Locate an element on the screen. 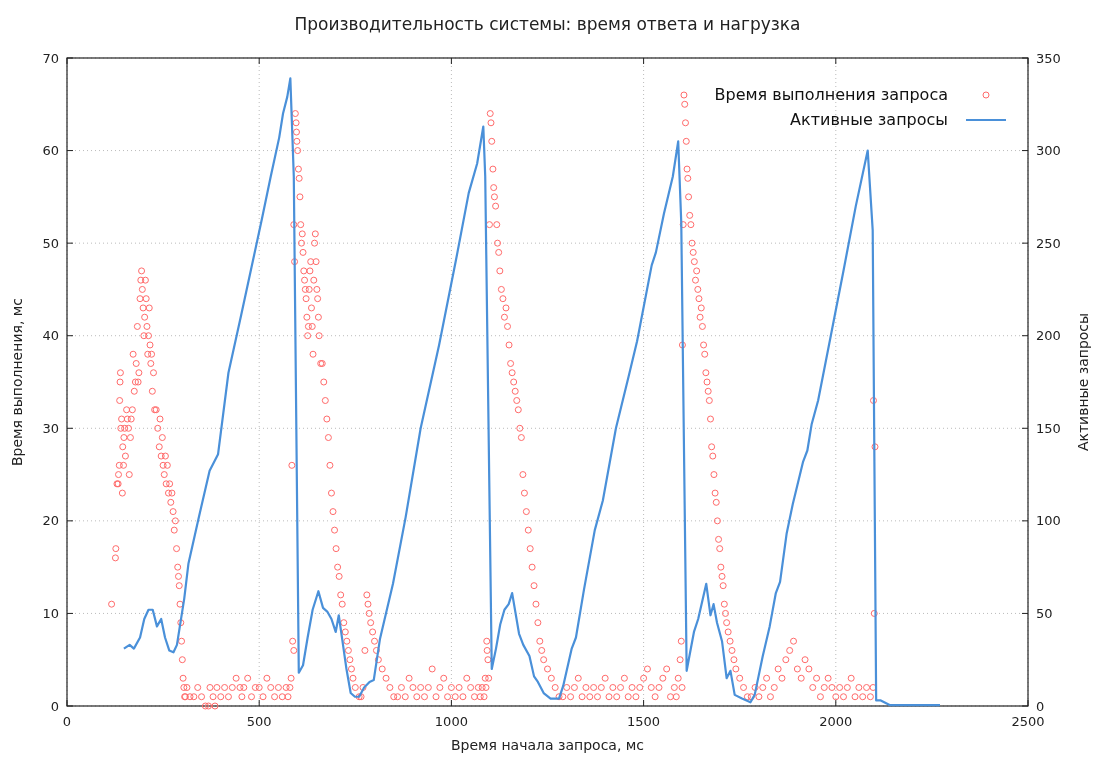 The width and height of the screenshot is (1097, 760). y-axis-title: Время выполнения, мс is located at coordinates (17, 382).